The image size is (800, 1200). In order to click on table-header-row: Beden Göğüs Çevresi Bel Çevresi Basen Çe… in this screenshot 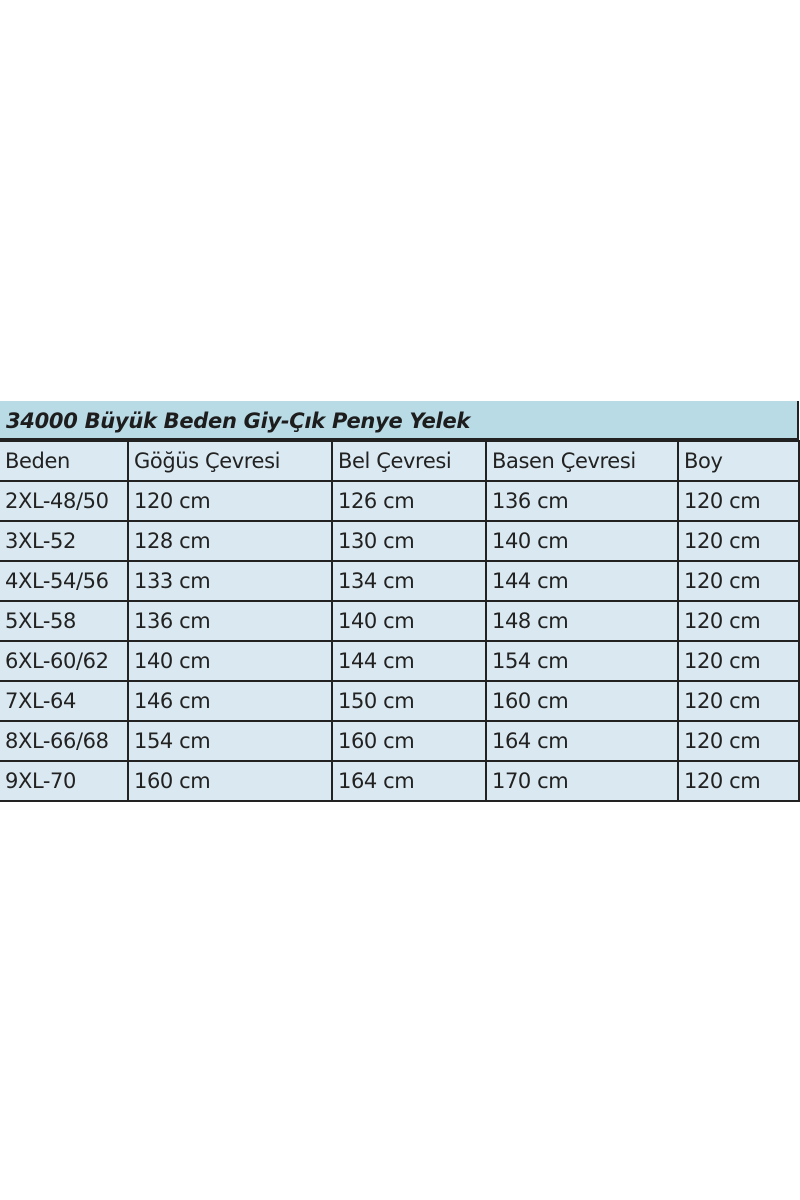, I will do `click(400, 461)`.